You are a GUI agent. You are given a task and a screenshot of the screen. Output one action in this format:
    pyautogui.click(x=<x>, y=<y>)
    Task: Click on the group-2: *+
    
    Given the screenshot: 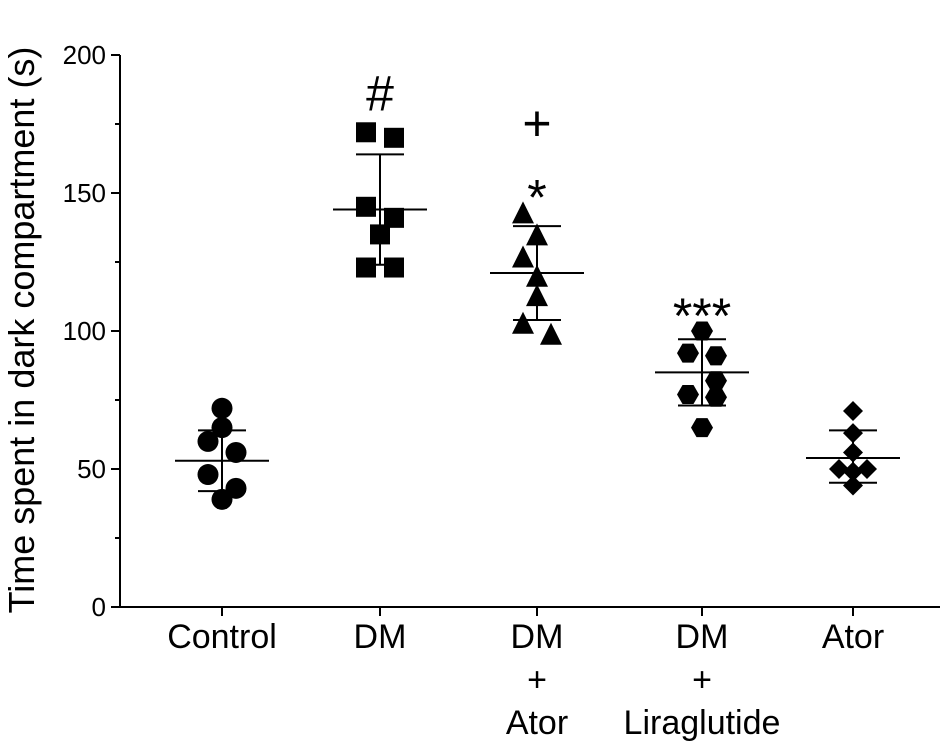 What is the action you would take?
    pyautogui.click(x=537, y=220)
    